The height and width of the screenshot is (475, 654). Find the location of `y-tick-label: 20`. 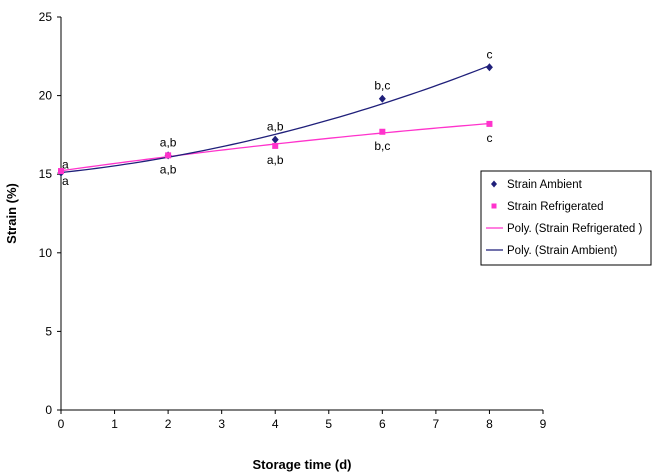

y-tick-label: 20 is located at coordinates (46, 96).